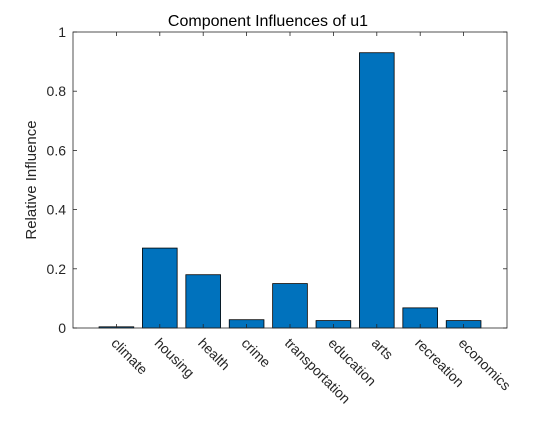 The width and height of the screenshot is (560, 425). What do you see at coordinates (268, 21) in the screenshot?
I see `chart-title: Component Influences of u1` at bounding box center [268, 21].